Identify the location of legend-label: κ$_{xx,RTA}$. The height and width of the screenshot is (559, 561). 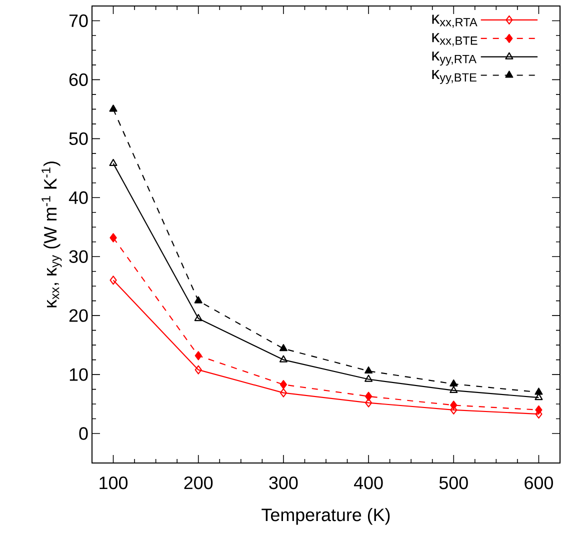
(455, 21).